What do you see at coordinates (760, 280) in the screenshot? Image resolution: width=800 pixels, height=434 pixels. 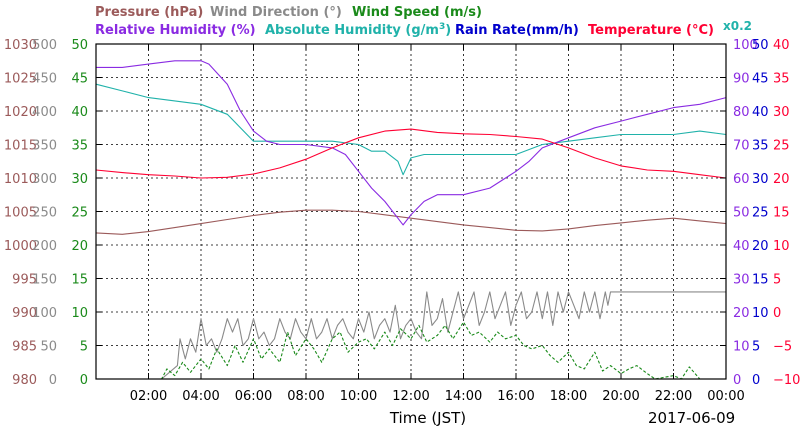 I see `tick-label-rain-rate: 15` at bounding box center [760, 280].